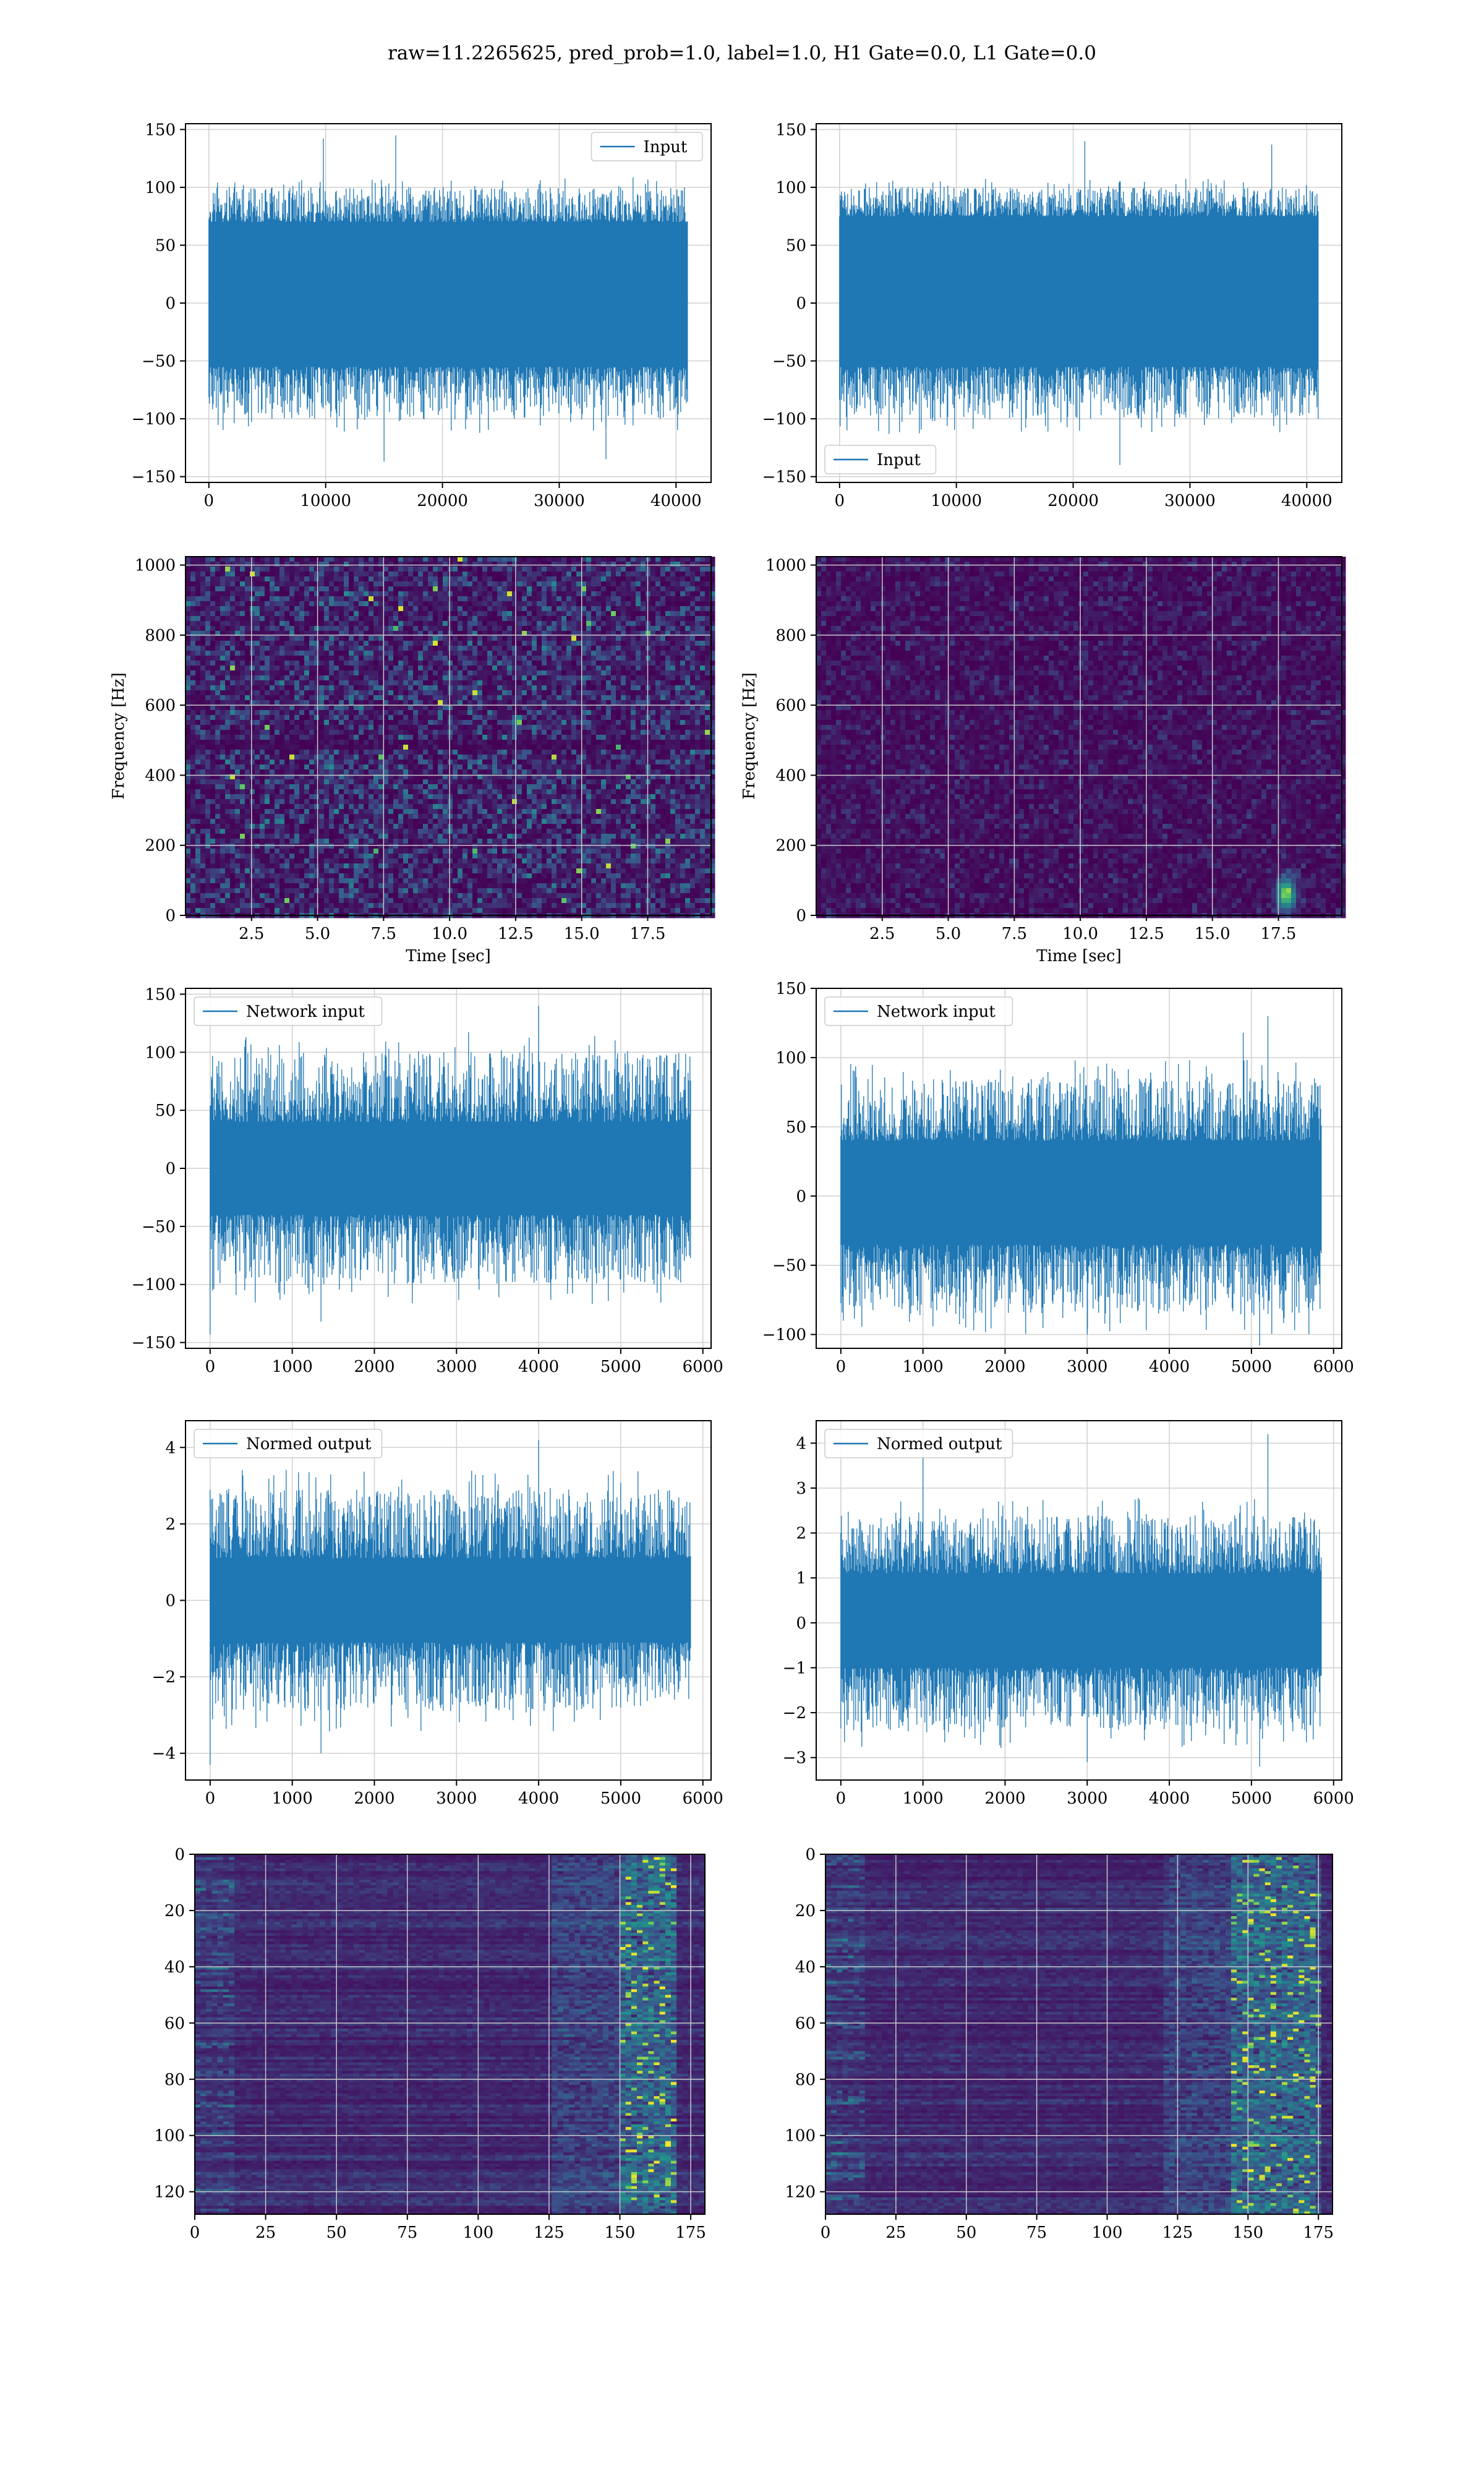 Image resolution: width=1484 pixels, height=2474 pixels. I want to click on legend: Network input, so click(288, 1011).